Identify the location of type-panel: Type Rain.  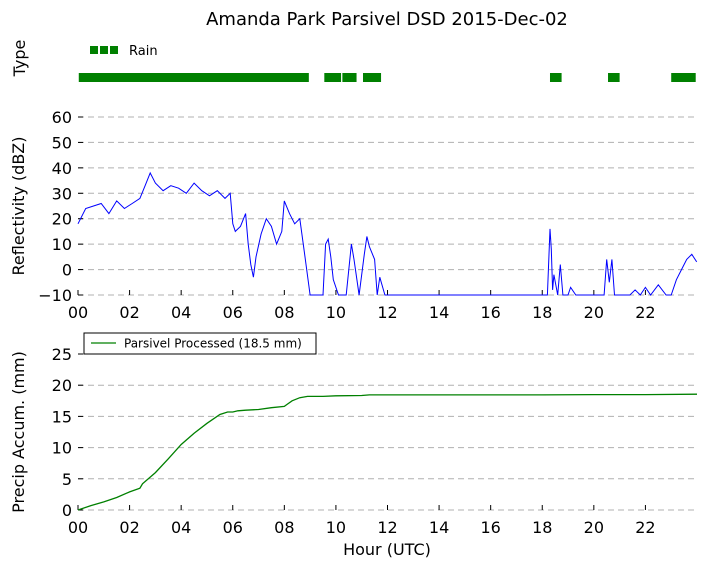
(353, 61).